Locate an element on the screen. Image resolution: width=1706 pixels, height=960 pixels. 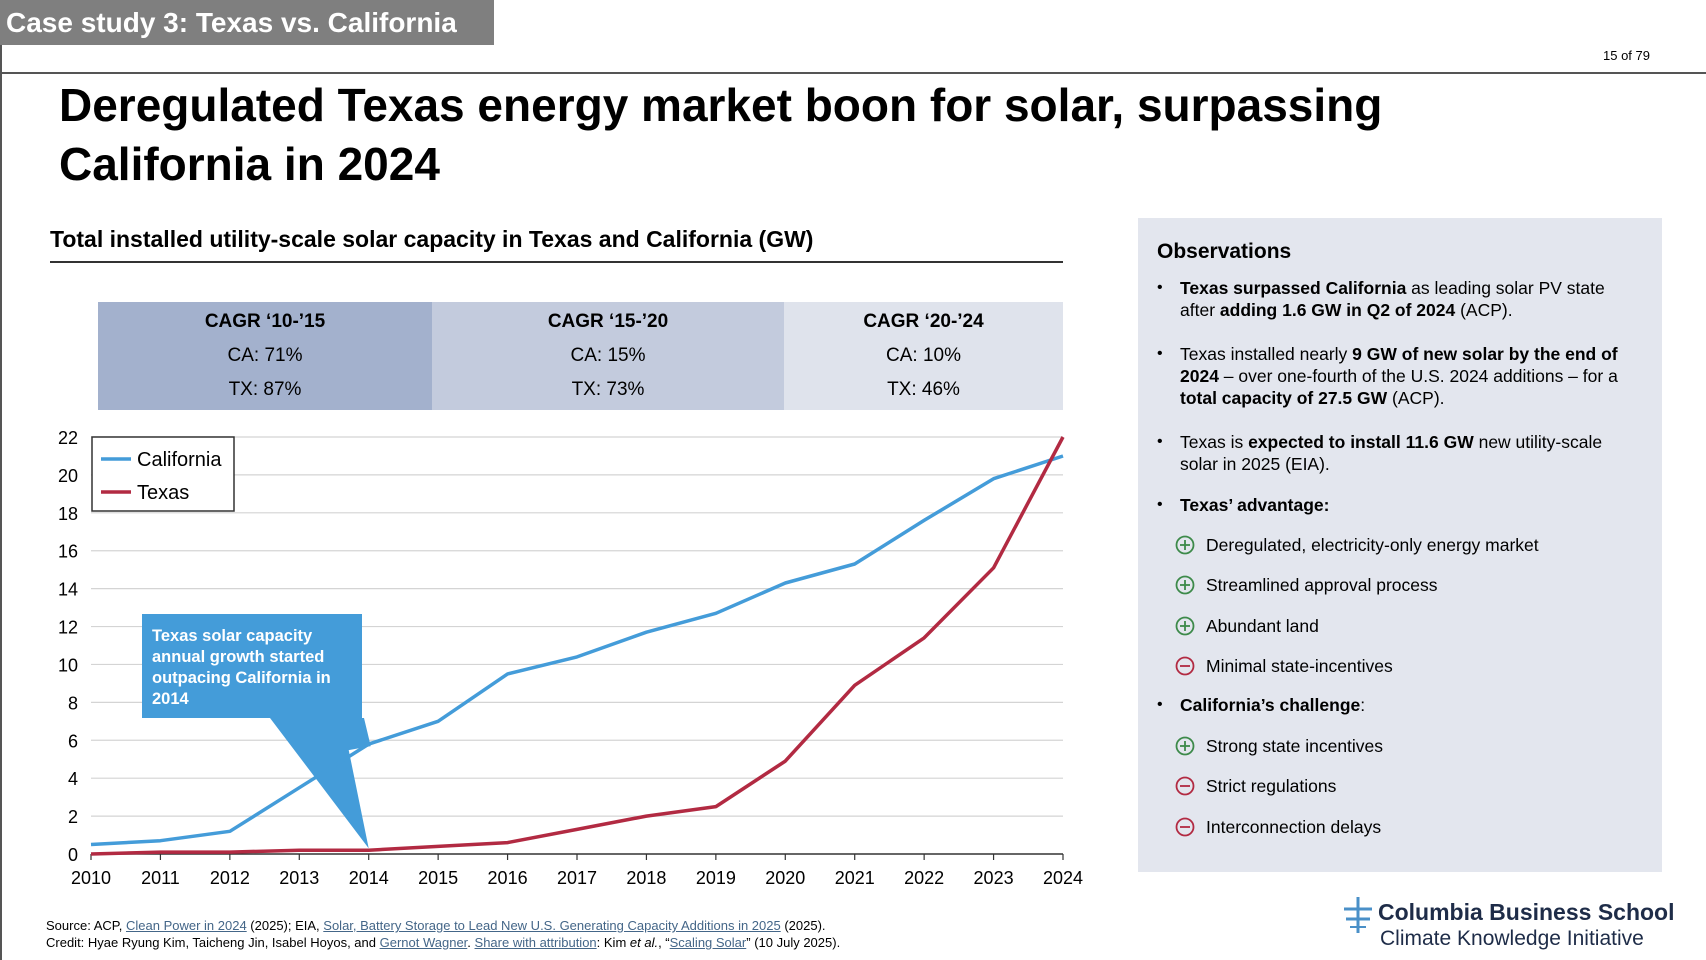
columbia-crown-icon is located at coordinates (1358, 915).